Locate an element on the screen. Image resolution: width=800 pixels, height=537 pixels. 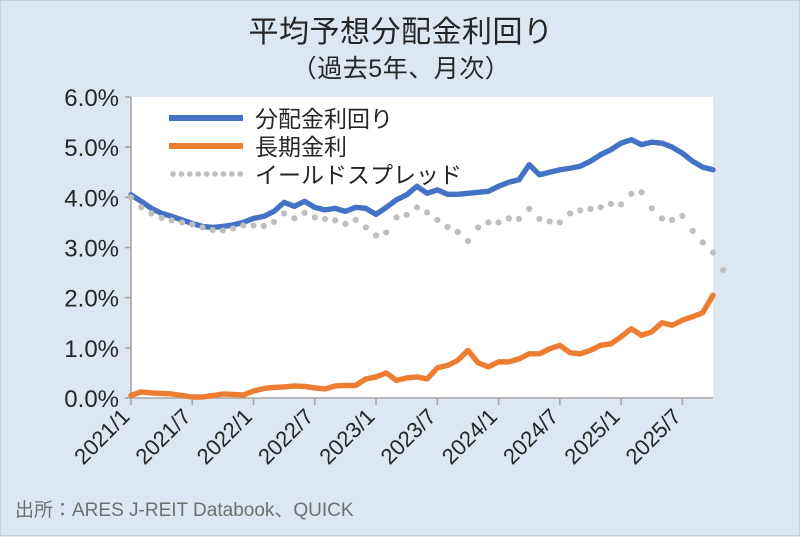
legend-item: 長期金利 is located at coordinates (258, 147).